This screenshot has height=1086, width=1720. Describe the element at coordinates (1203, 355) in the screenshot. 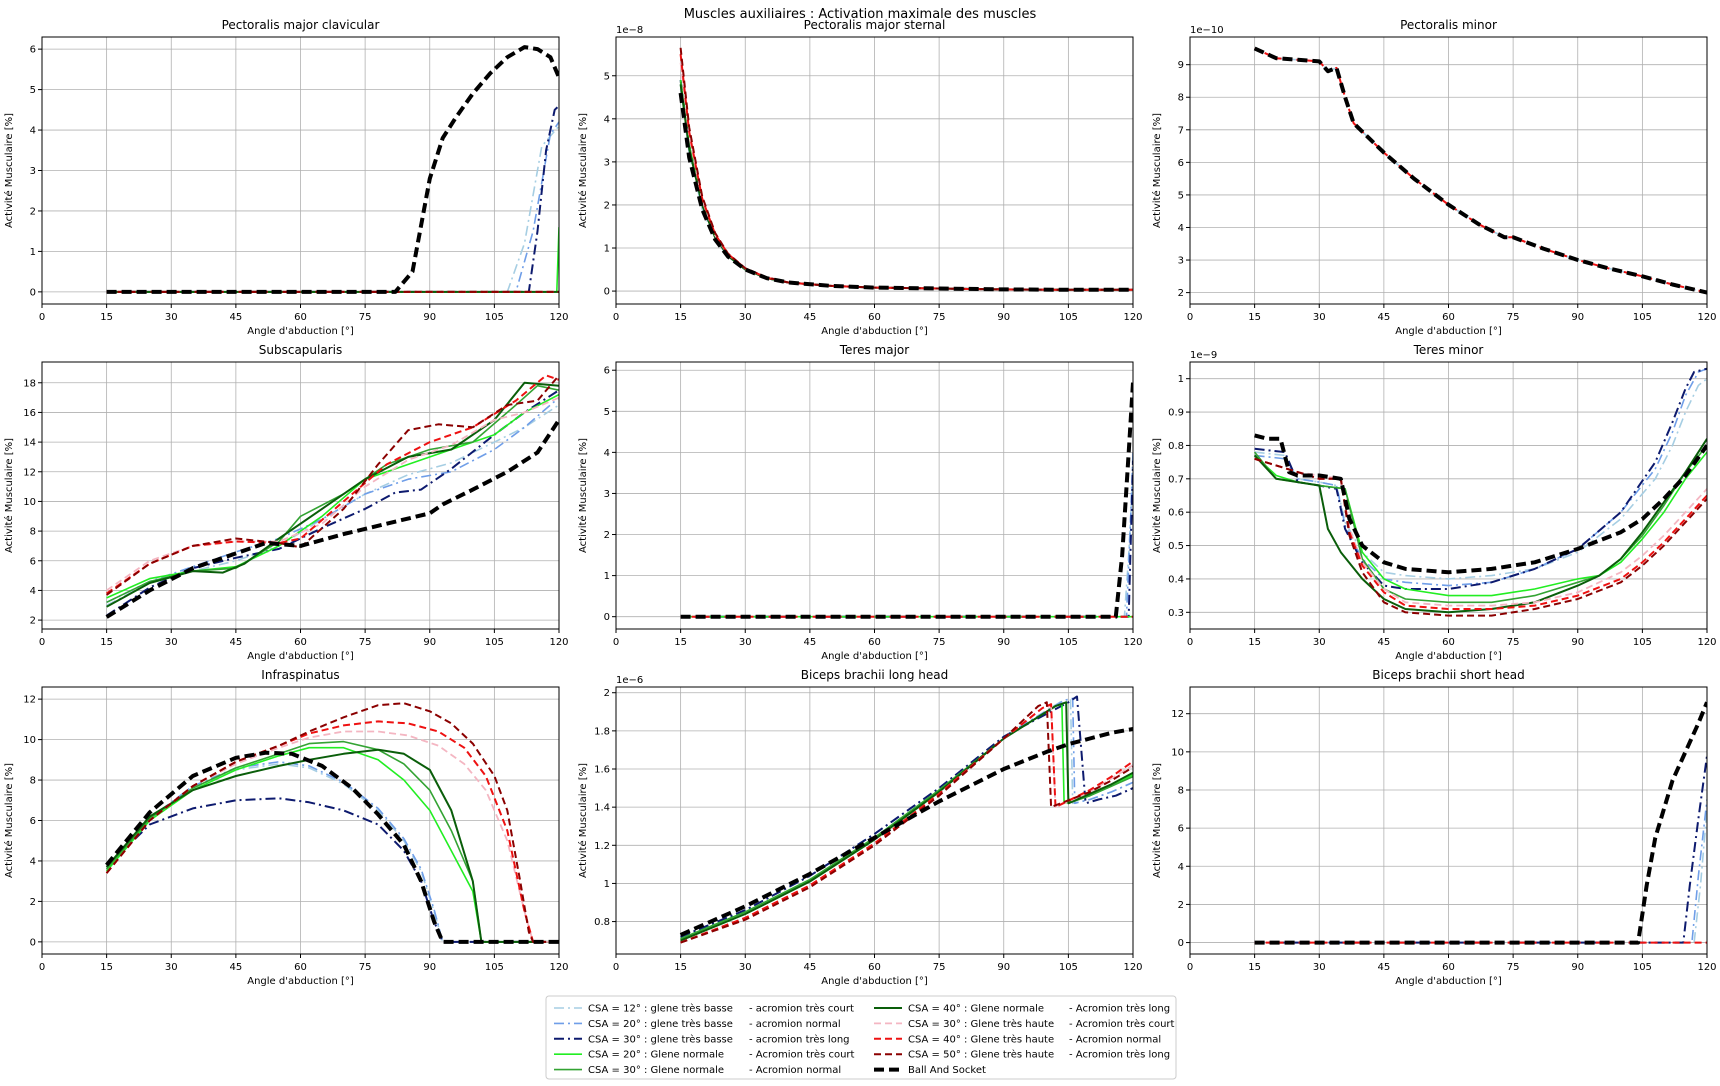

I see `axis-multiplier: 1e−9` at that location.